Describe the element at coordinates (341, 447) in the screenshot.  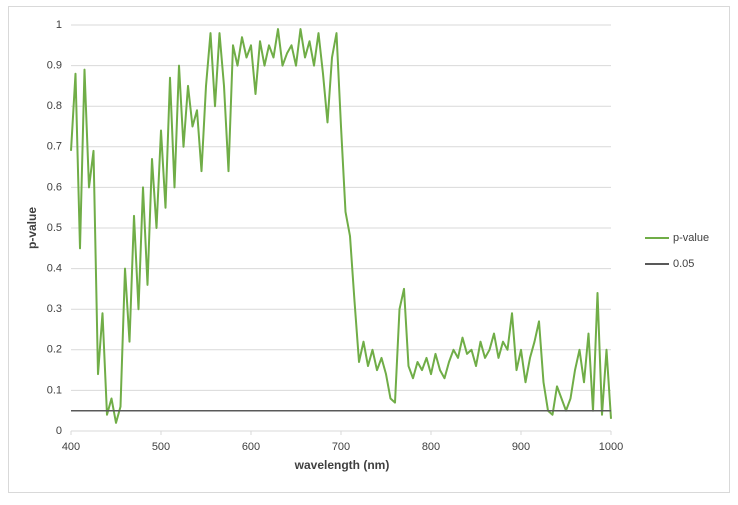
I see `x-tick-label: 700` at that location.